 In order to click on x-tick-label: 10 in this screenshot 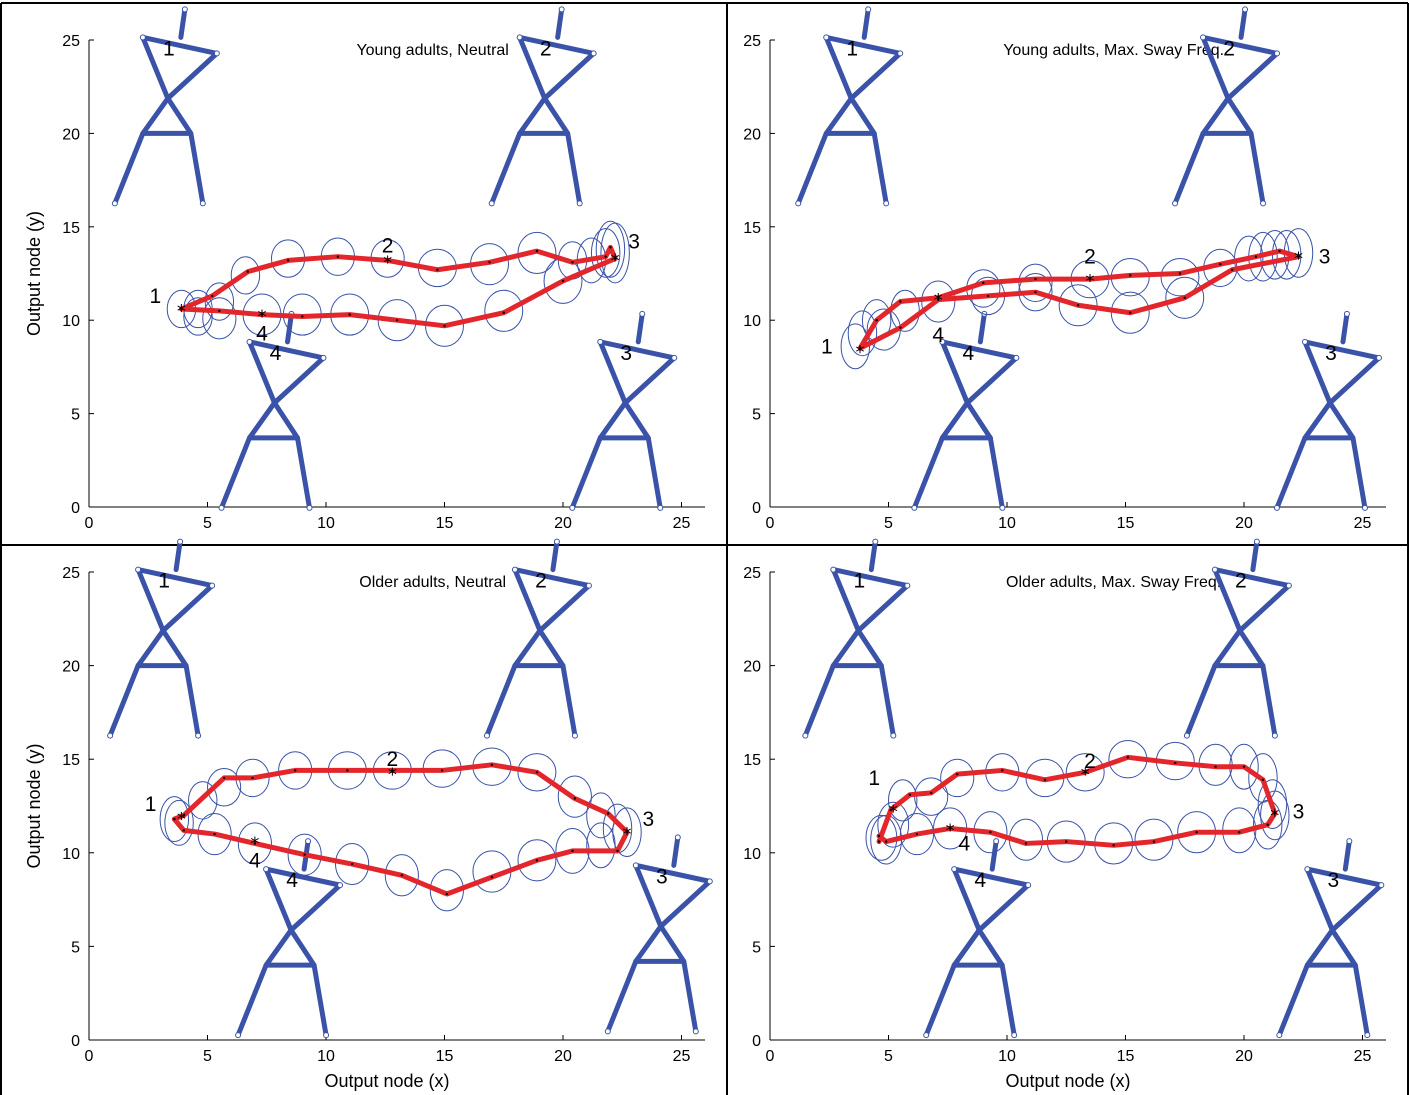, I will do `click(326, 1056)`.